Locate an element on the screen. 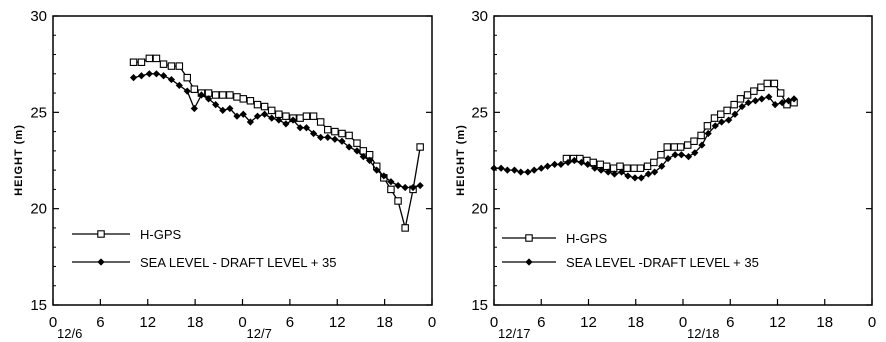 This screenshot has height=342, width=886. series-h-gps is located at coordinates (680, 125).